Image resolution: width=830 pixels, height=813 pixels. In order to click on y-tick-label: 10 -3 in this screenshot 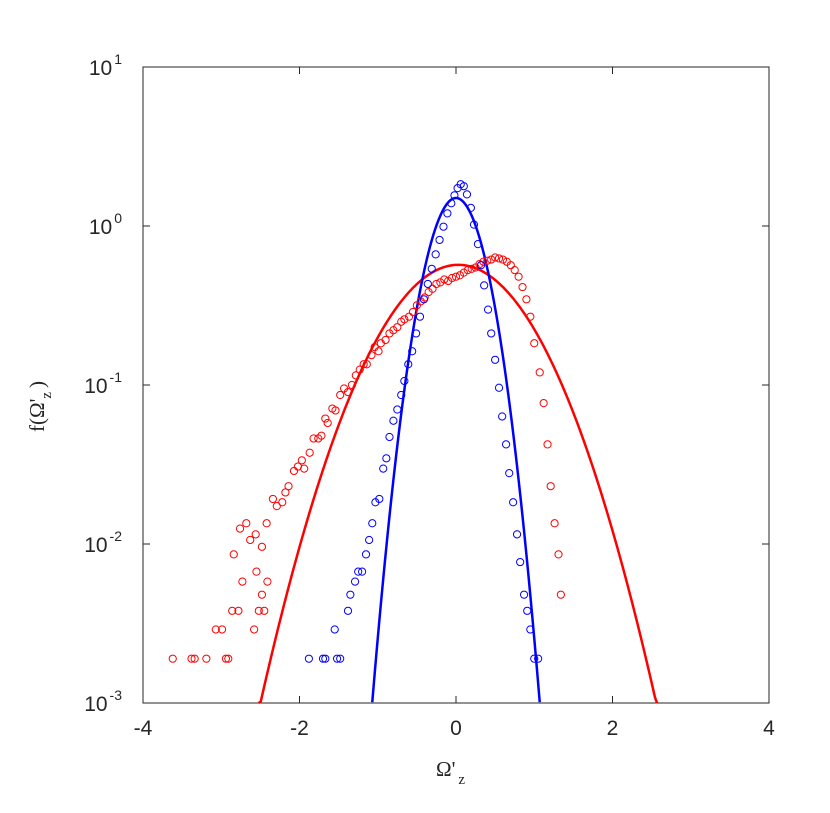, I will do `click(103, 701)`.